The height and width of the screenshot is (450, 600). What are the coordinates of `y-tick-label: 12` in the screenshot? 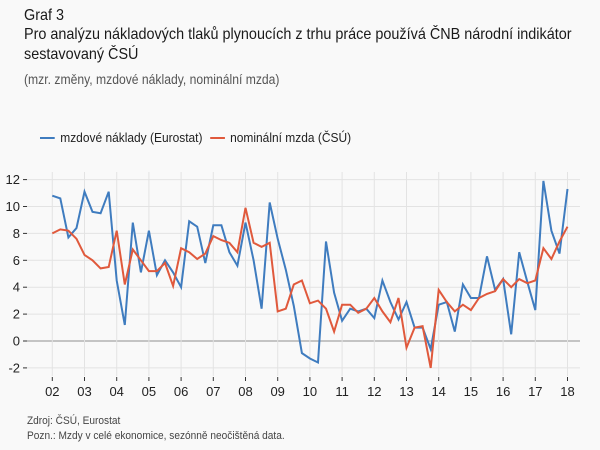 It's located at (13, 179).